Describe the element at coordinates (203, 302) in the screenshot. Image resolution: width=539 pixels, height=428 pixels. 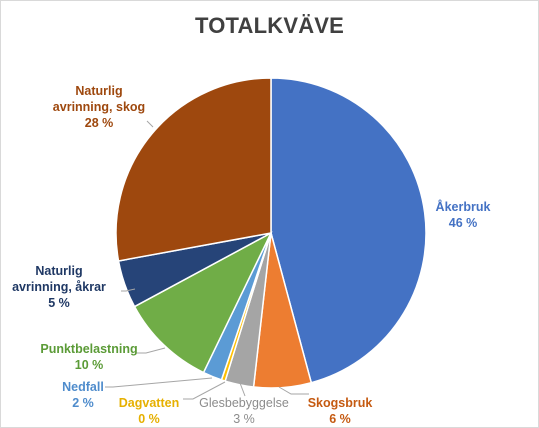
I see `pie-slice-punktbelastning` at that location.